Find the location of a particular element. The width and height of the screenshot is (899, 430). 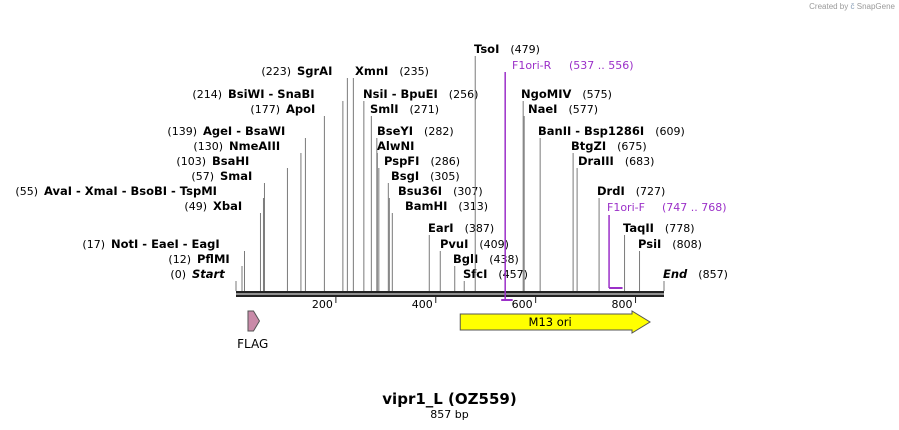

site-ngomiv: NgoMIV (575) is located at coordinates (566, 189).